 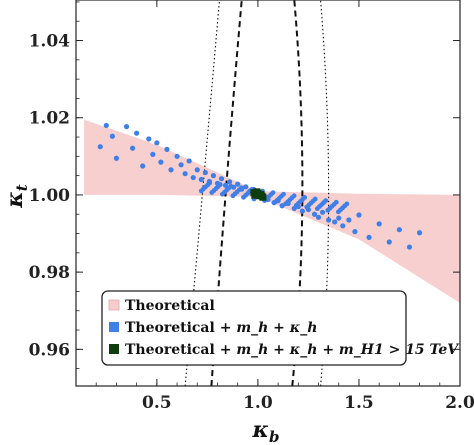 I want to click on y-tick-label-1: 0.96, so click(x=49, y=350).